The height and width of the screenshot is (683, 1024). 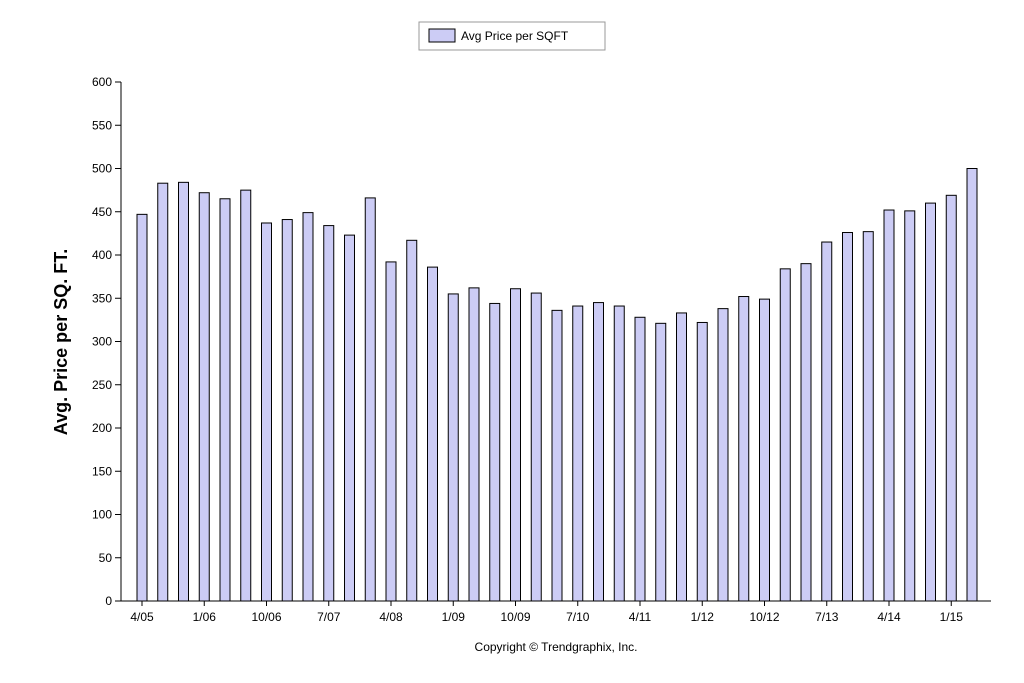 I want to click on y-tick-label: 500, so click(x=102, y=169).